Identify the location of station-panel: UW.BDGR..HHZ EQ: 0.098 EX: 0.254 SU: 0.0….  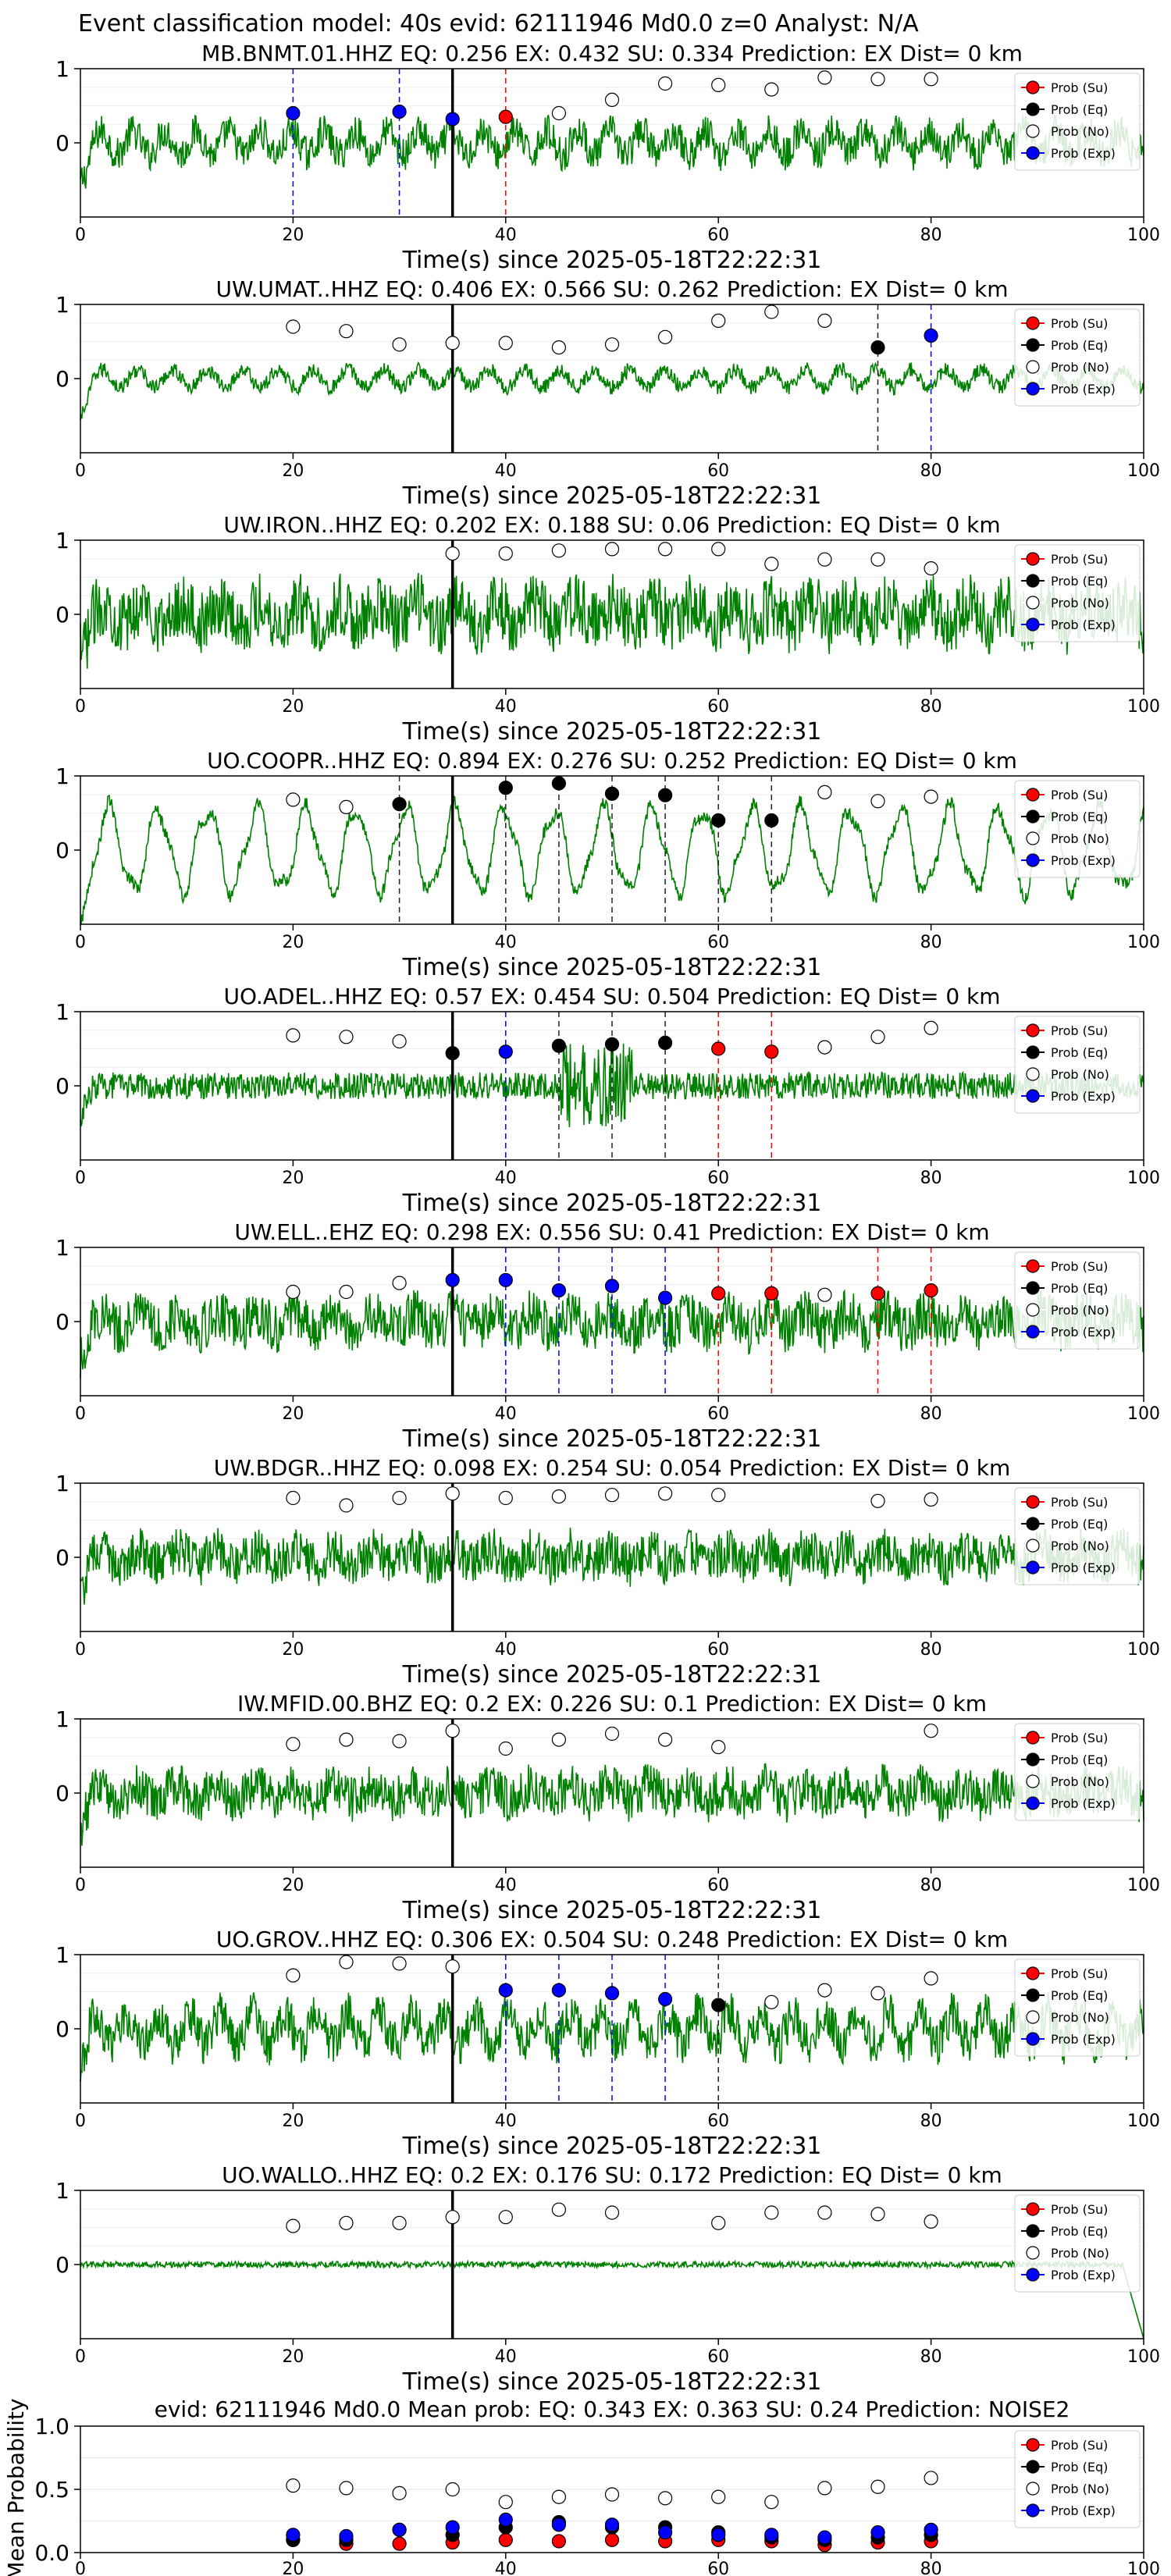
(607, 1571).